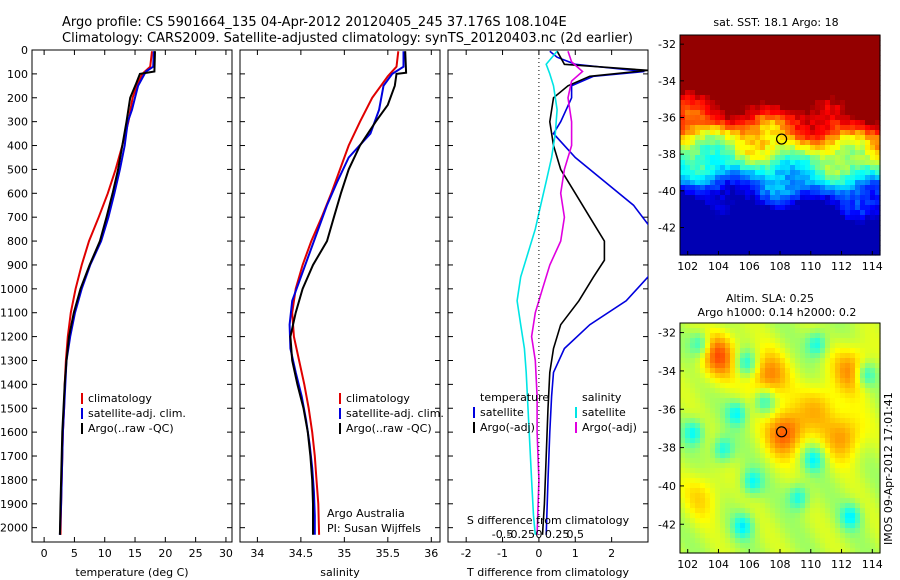 The height and width of the screenshot is (580, 900). I want to click on s-tick-label: 0.25, so click(557, 534).